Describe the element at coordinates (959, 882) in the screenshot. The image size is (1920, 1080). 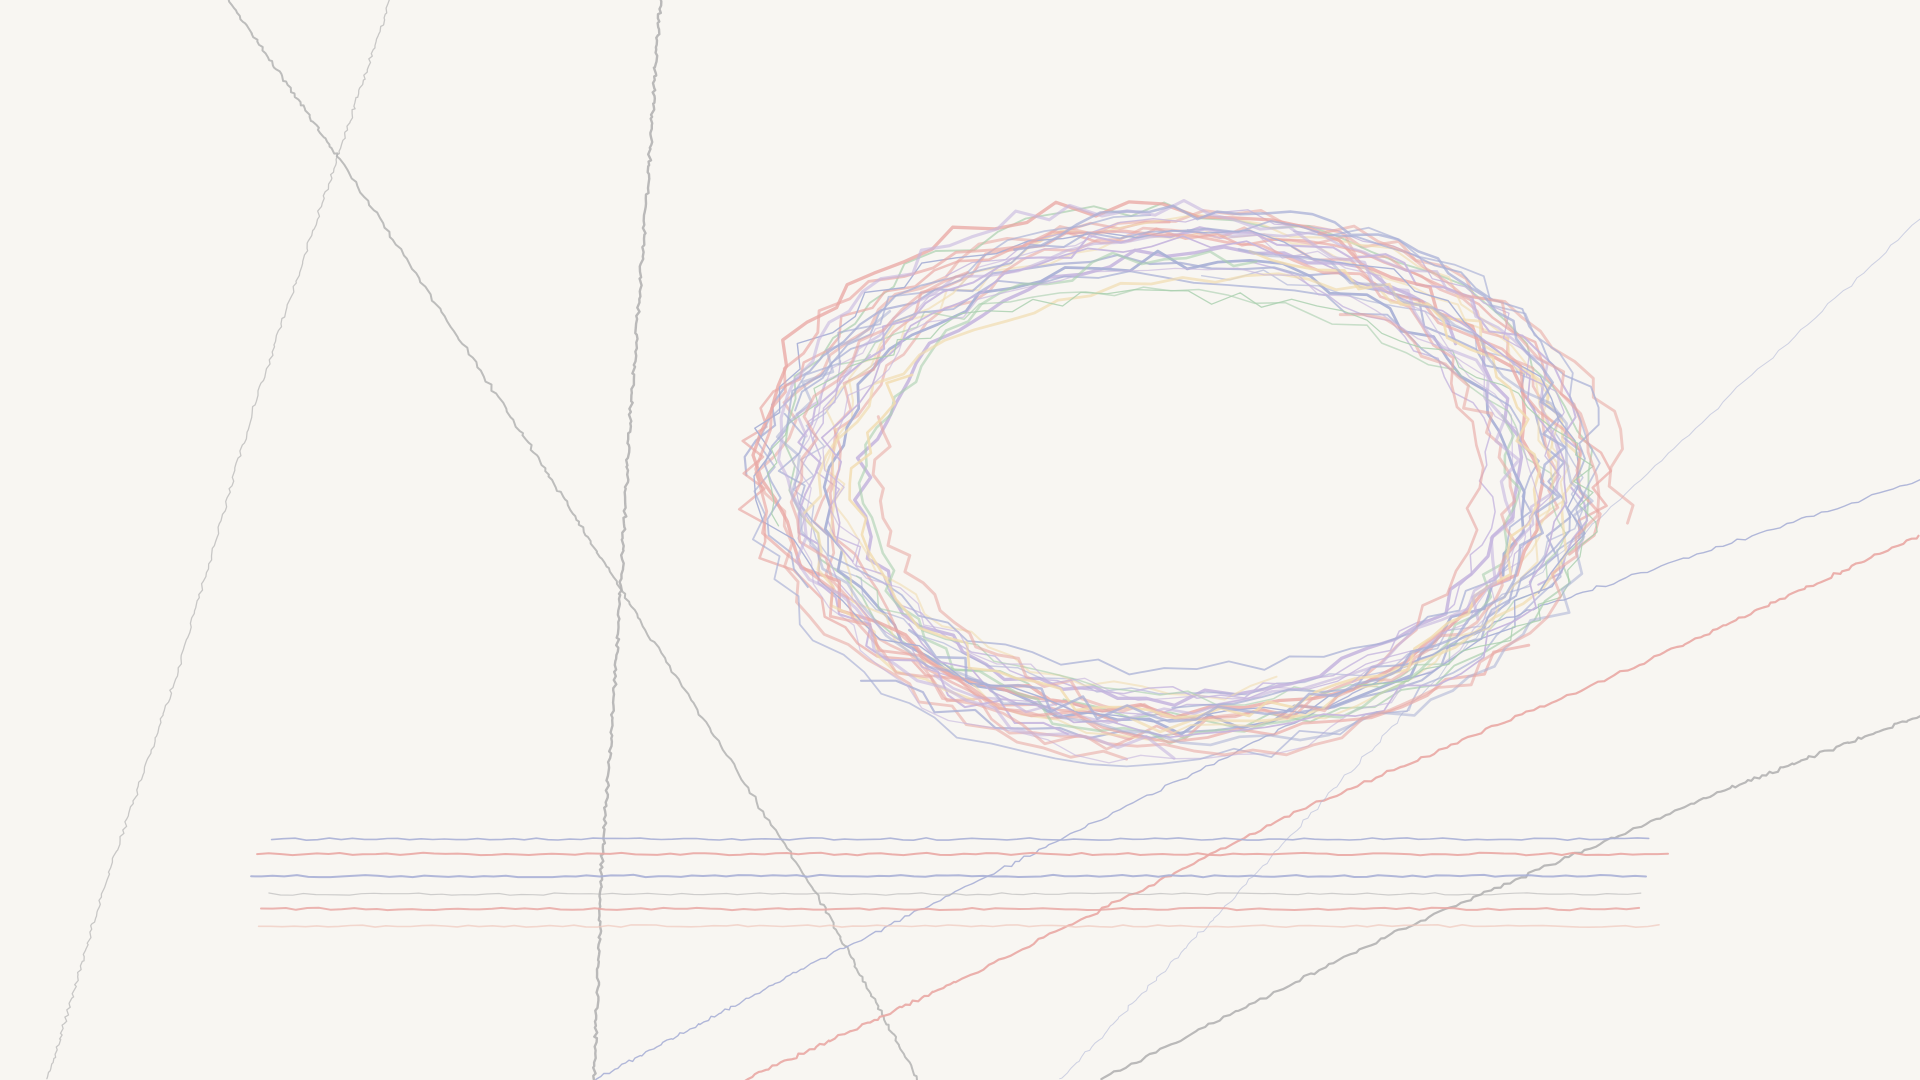
I see `horizontal-lines-group` at that location.